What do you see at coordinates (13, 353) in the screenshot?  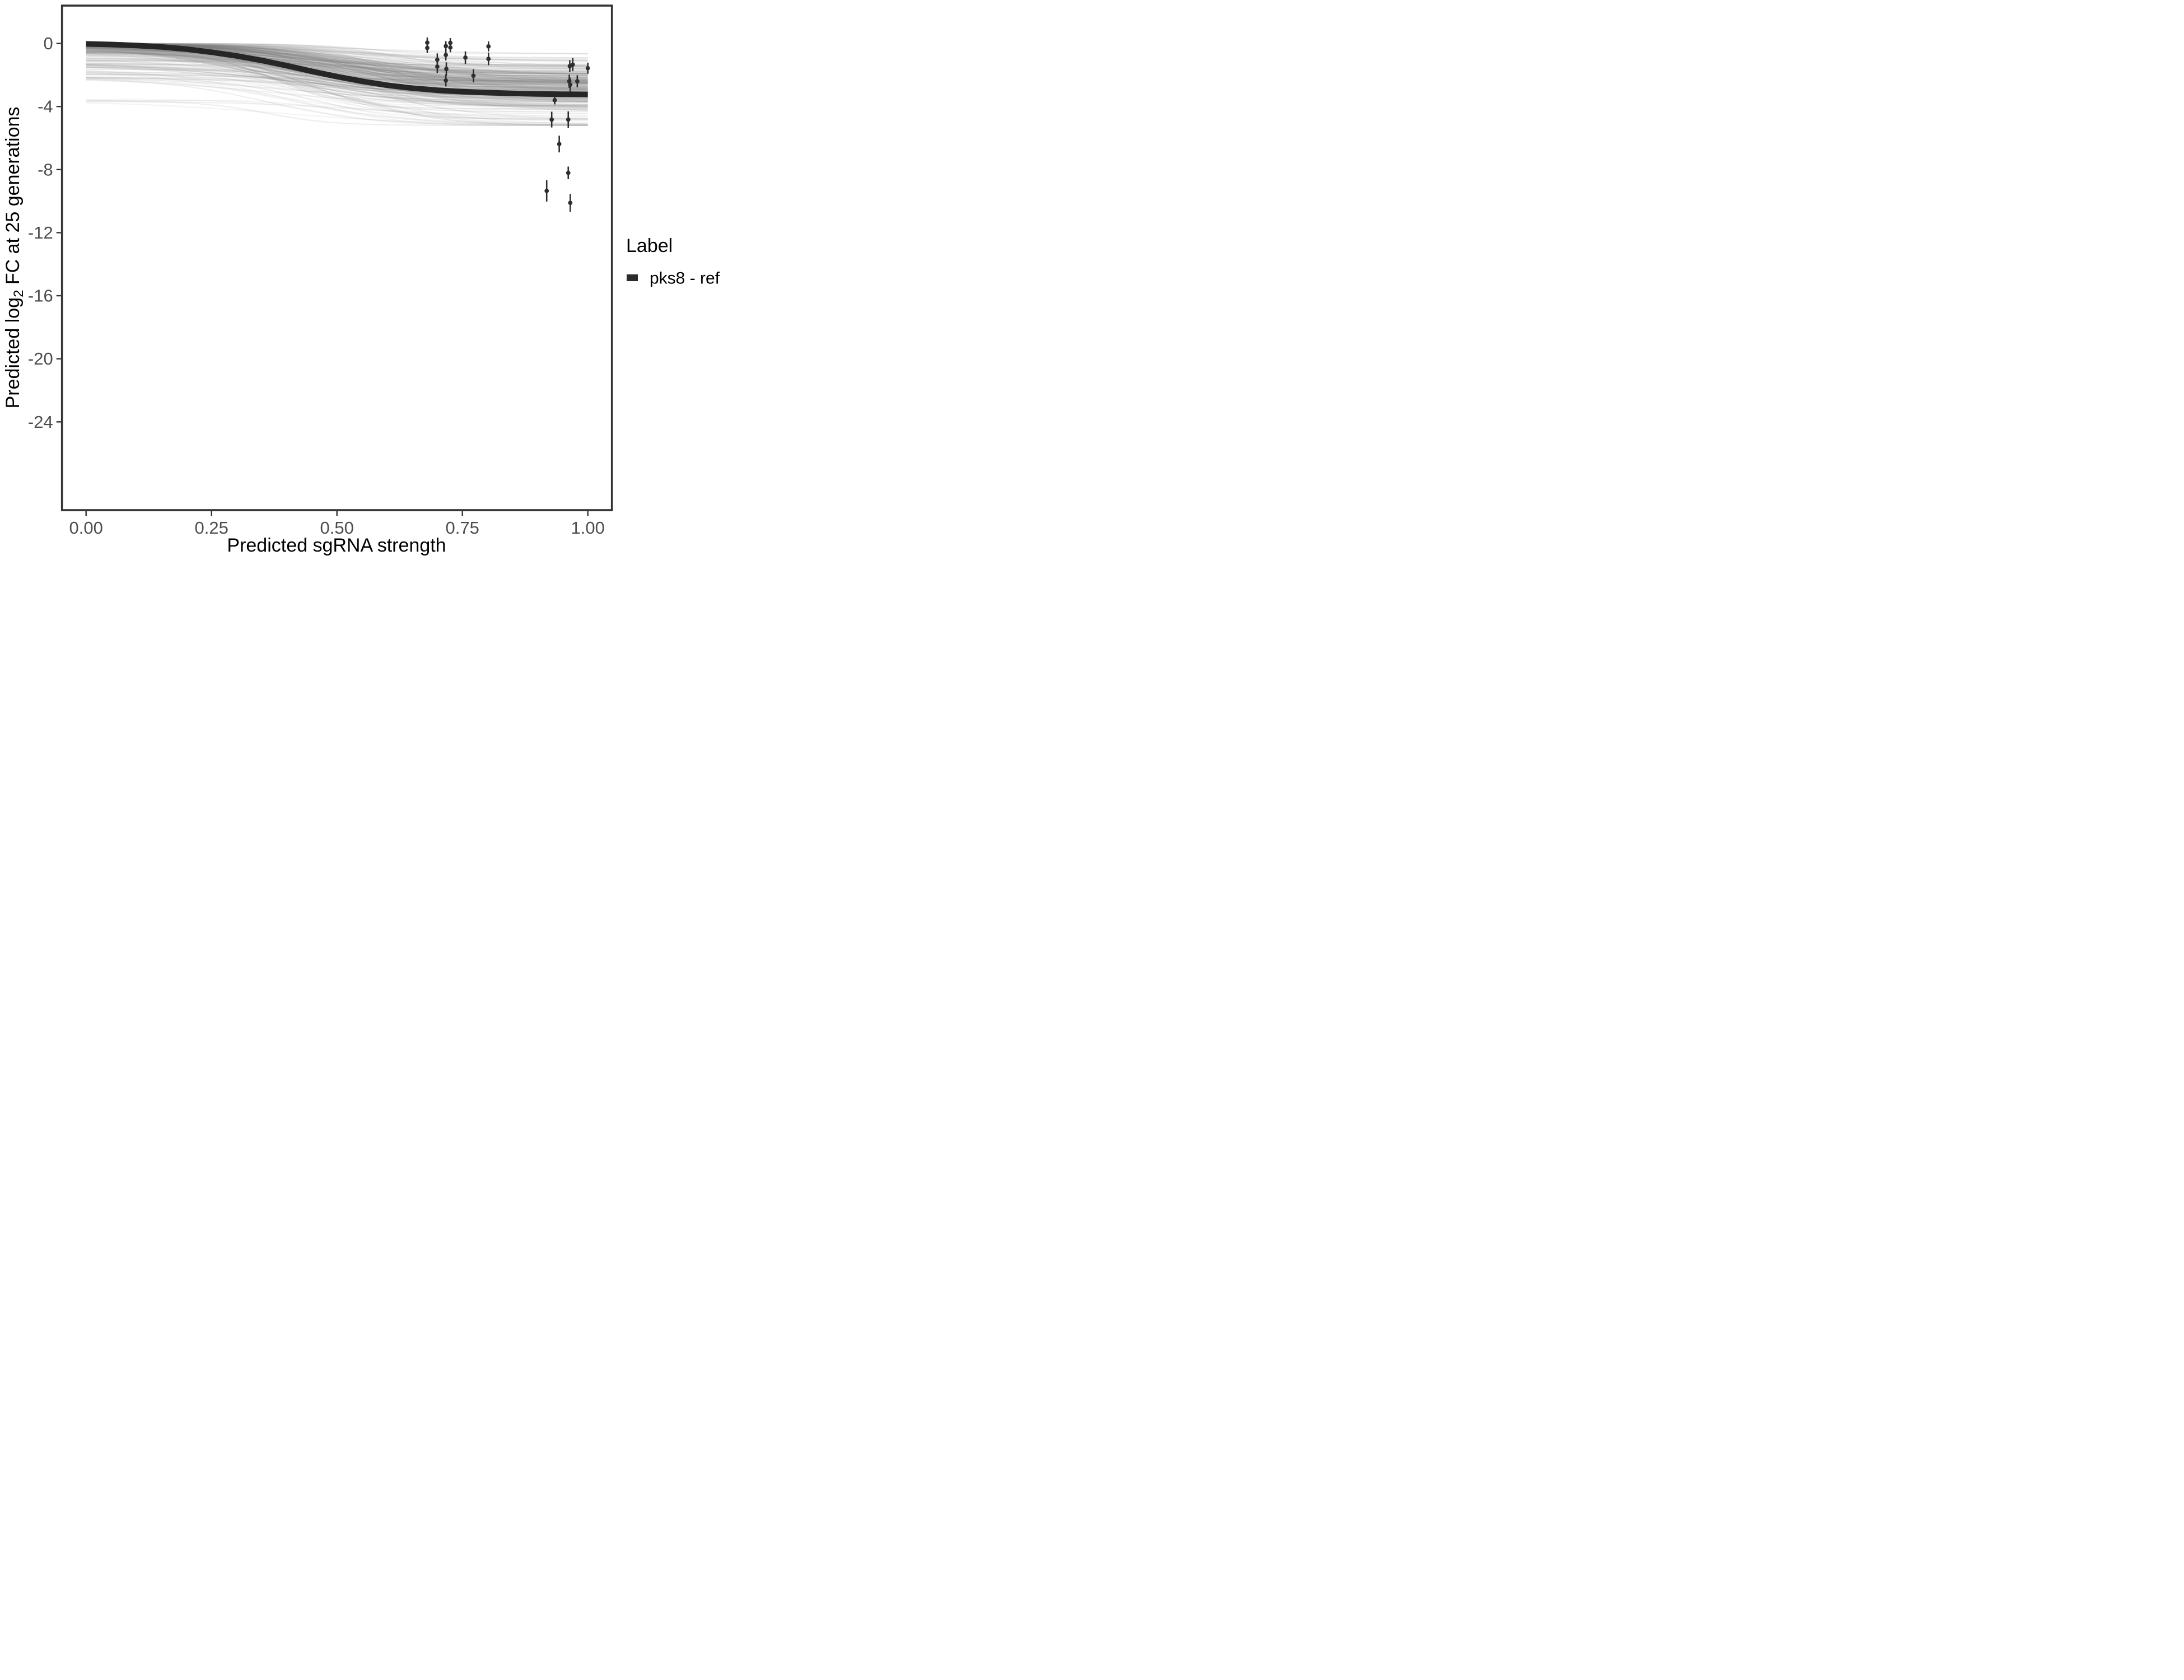 I see `y-axis-title-pre: Predicted log` at bounding box center [13, 353].